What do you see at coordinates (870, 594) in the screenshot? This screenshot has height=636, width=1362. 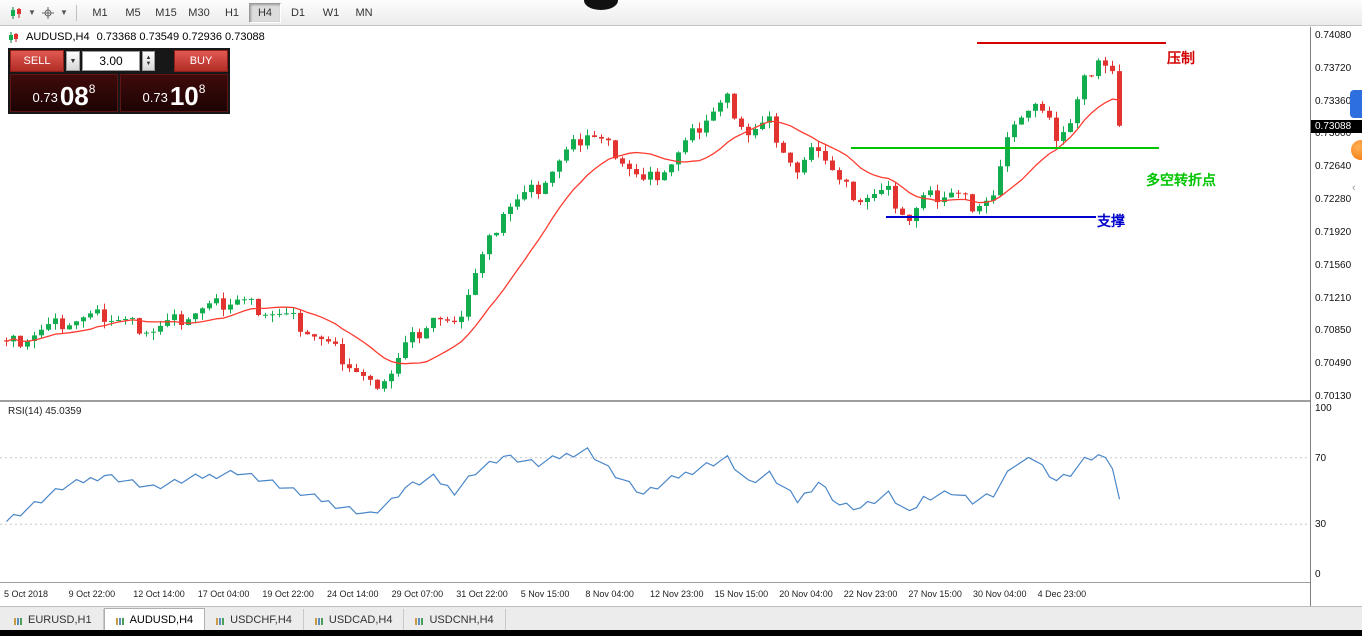 I see `time-axis-label: 22 Nov 23:00` at bounding box center [870, 594].